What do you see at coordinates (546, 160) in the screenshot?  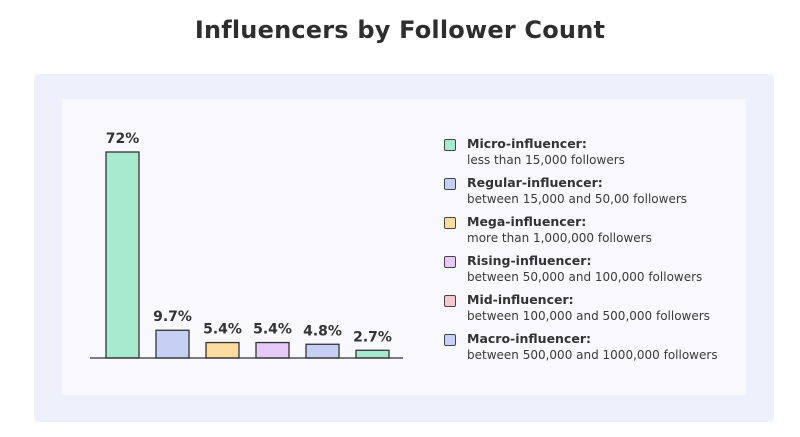 I see `legend-description: less than 15,000 followers` at bounding box center [546, 160].